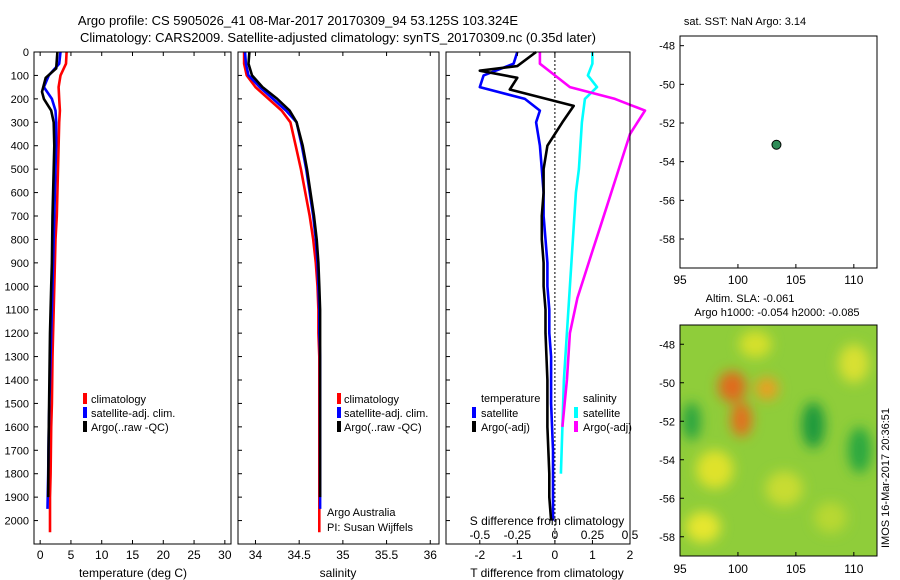 This screenshot has width=900, height=580. What do you see at coordinates (17, 404) in the screenshot?
I see `ytick-label: 1500` at bounding box center [17, 404].